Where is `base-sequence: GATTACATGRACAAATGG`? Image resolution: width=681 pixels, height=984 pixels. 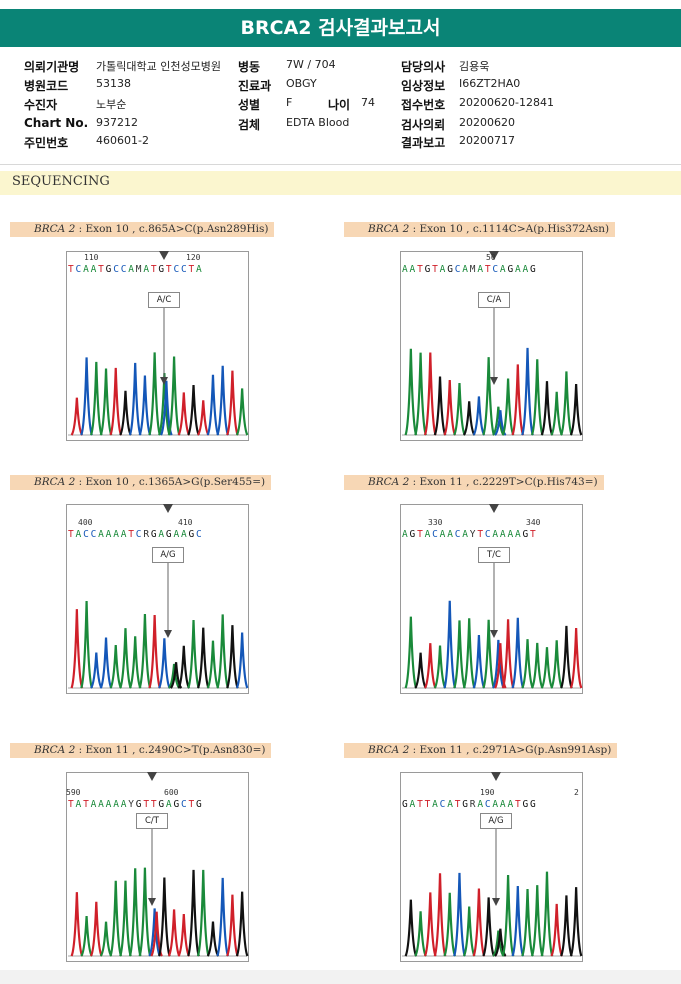
base-sequence: GATTACATGRACAAATGG is located at coordinates (470, 804).